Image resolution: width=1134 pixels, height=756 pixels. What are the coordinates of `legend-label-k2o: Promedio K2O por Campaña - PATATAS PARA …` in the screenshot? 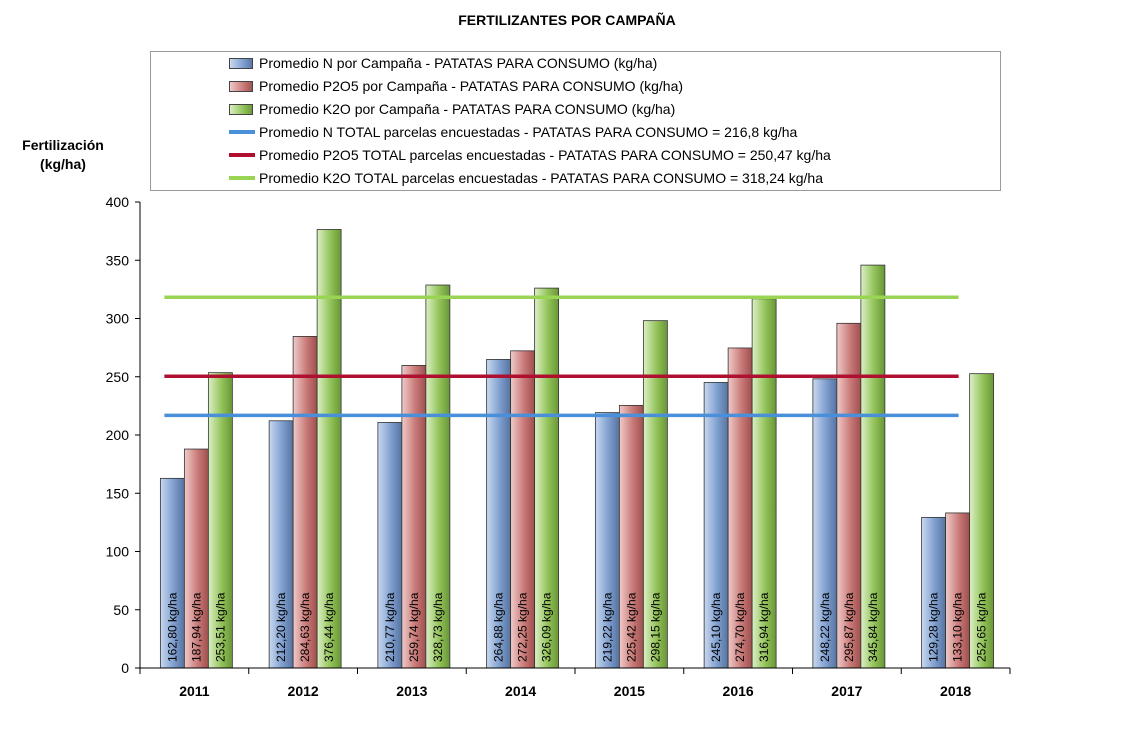 It's located at (467, 109).